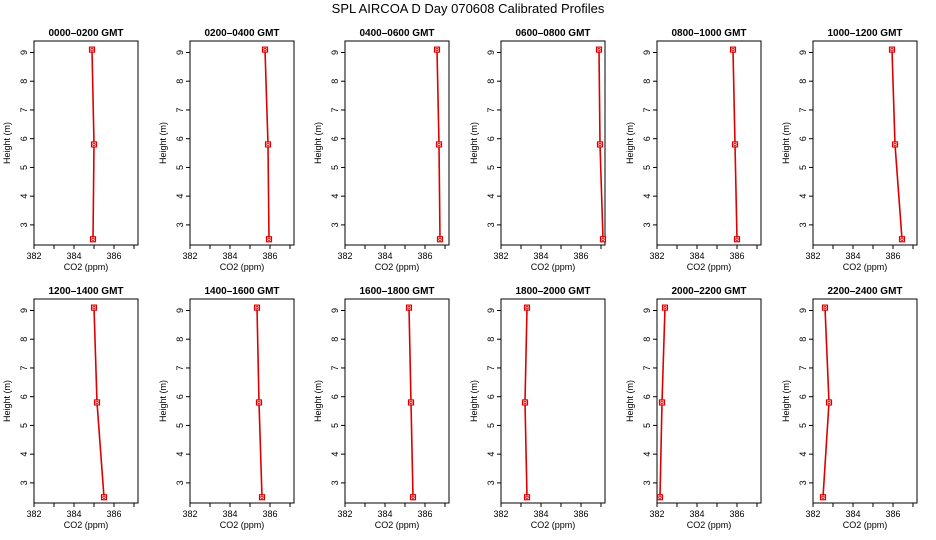  I want to click on panel-title: 2200–2400 GMT, so click(864, 291).